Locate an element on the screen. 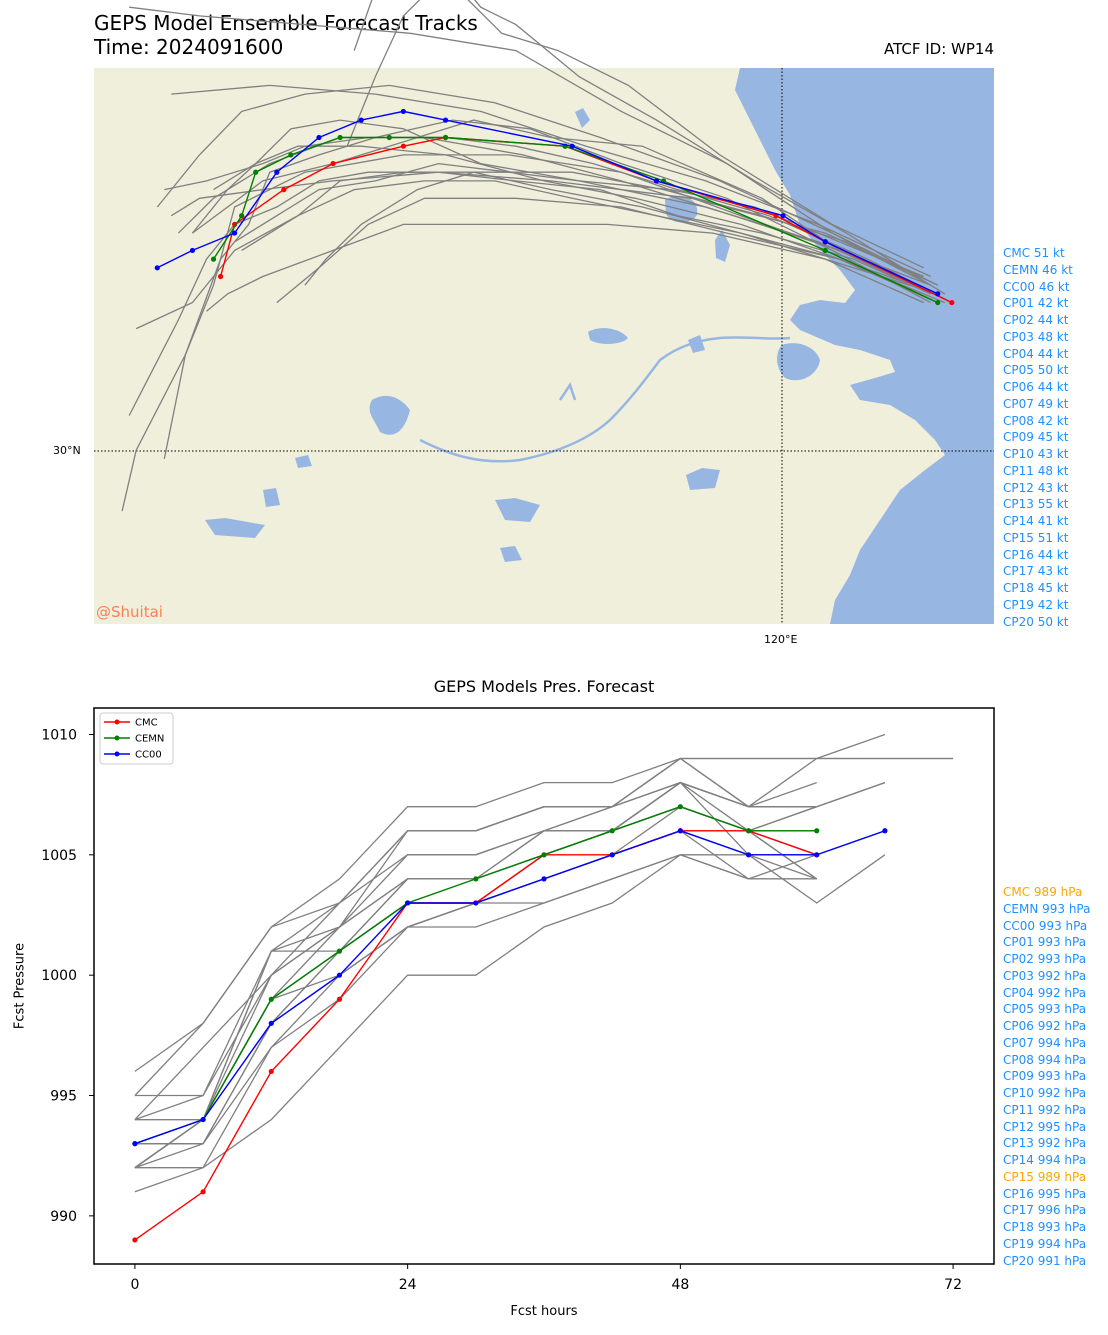 The width and height of the screenshot is (1108, 1335). legend-cemn-marker is located at coordinates (117, 738).